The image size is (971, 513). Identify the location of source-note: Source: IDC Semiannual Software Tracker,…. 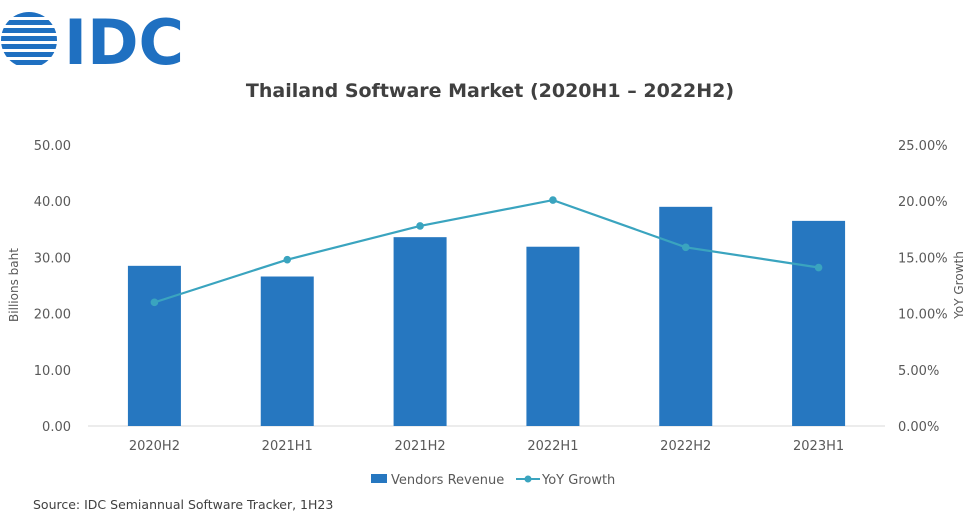
(183, 504).